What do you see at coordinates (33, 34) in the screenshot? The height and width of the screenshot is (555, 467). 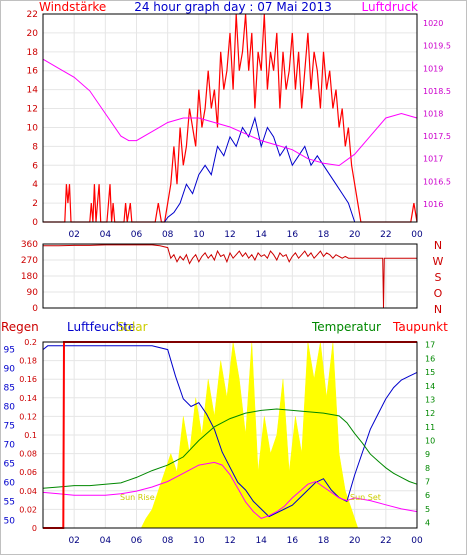 I see `y-tick-label: 20` at bounding box center [33, 34].